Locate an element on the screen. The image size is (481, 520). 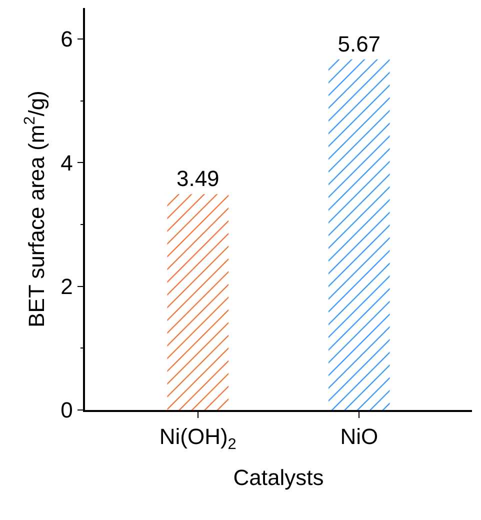
y-tick-label: 6 is located at coordinates (66, 39).